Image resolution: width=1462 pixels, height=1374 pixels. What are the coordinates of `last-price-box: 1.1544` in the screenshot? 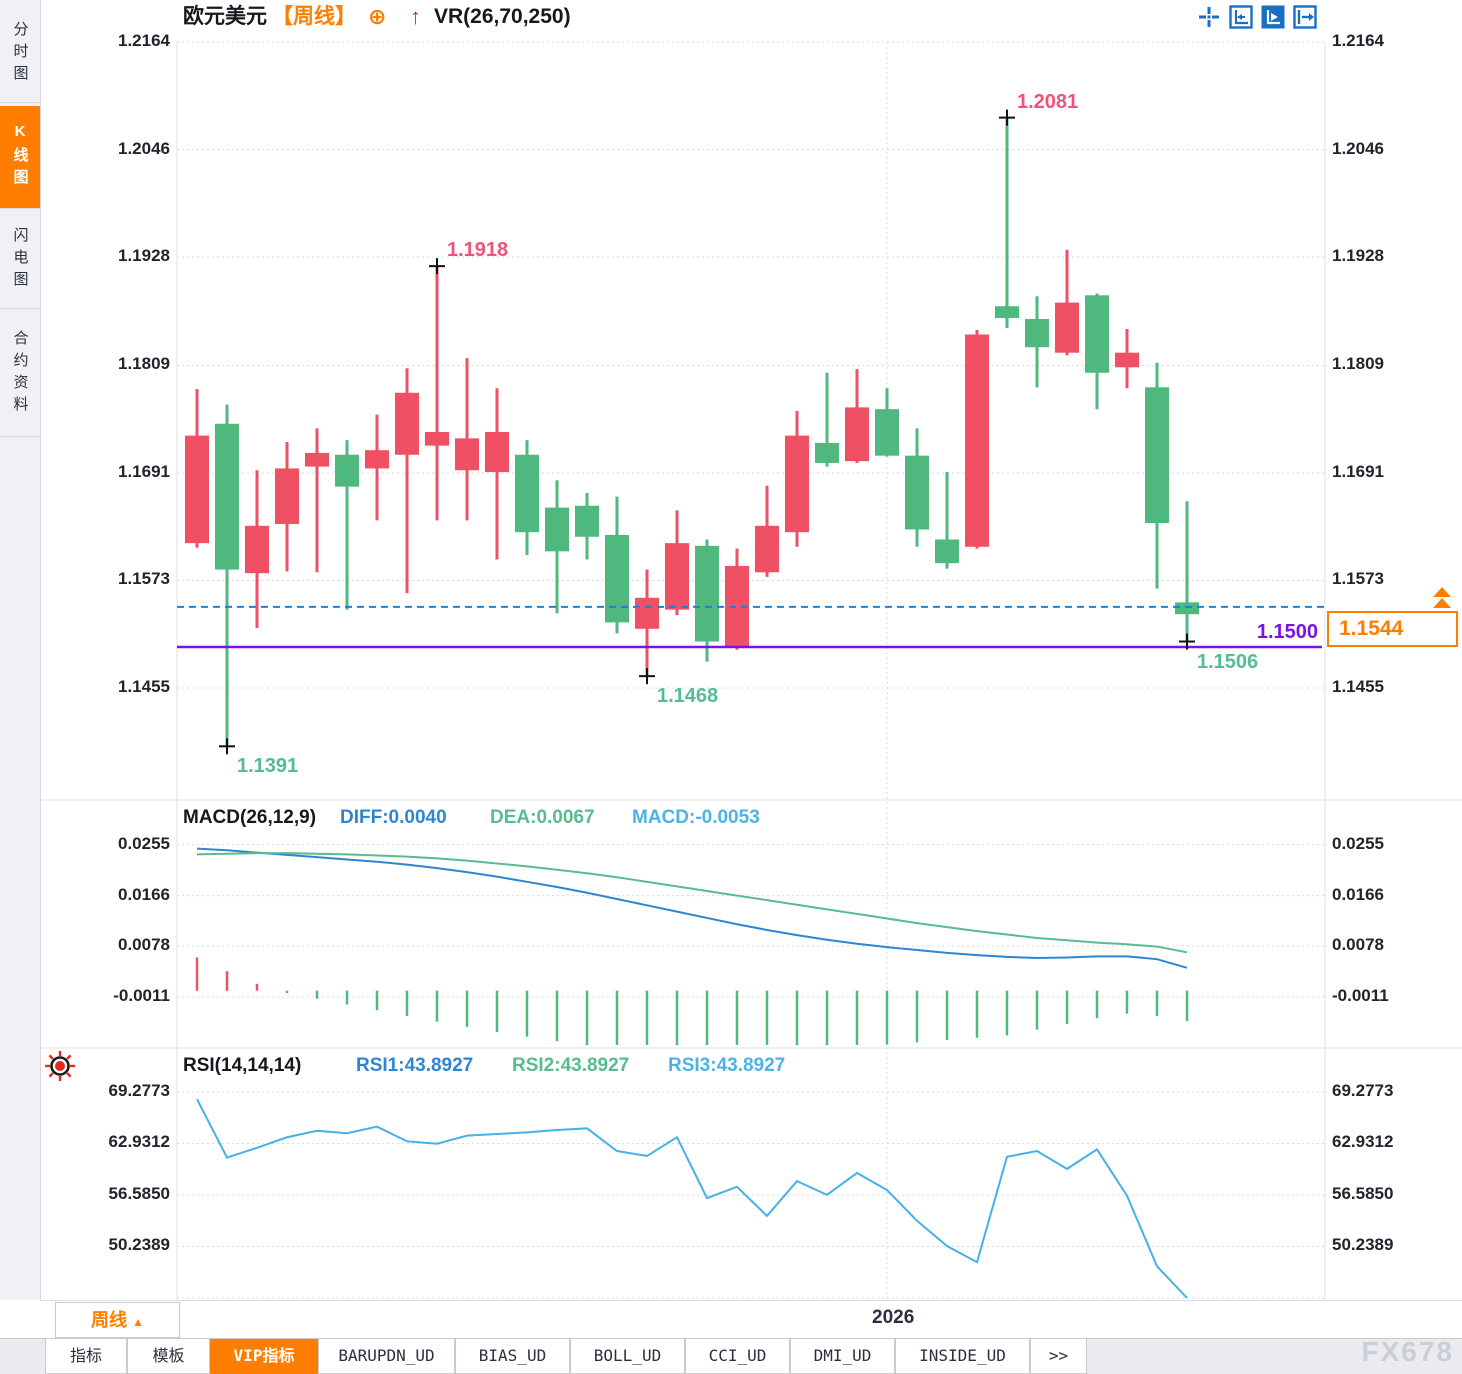 It's located at (1392, 628).